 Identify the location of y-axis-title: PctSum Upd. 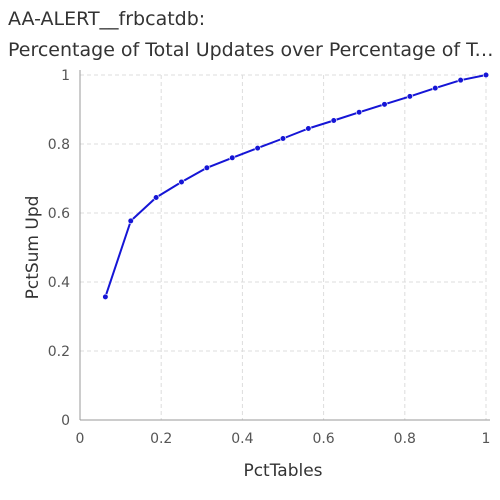
(33, 248).